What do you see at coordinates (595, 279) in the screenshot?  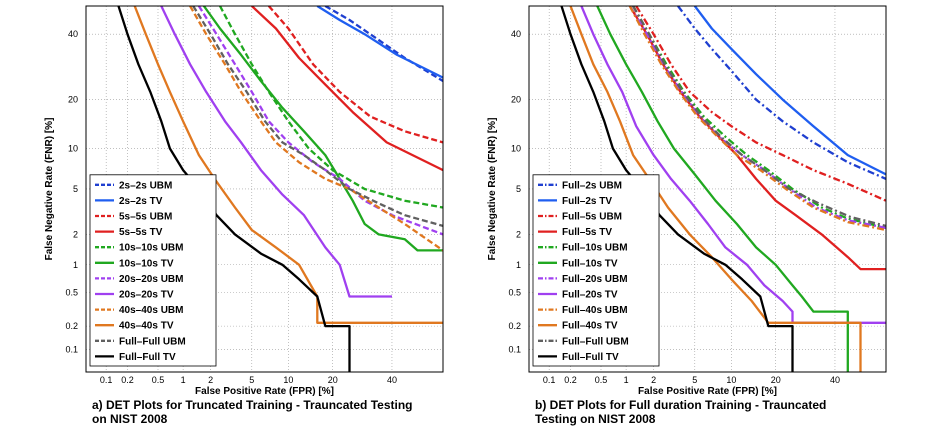 I see `legend-label: Full–20s UBM` at bounding box center [595, 279].